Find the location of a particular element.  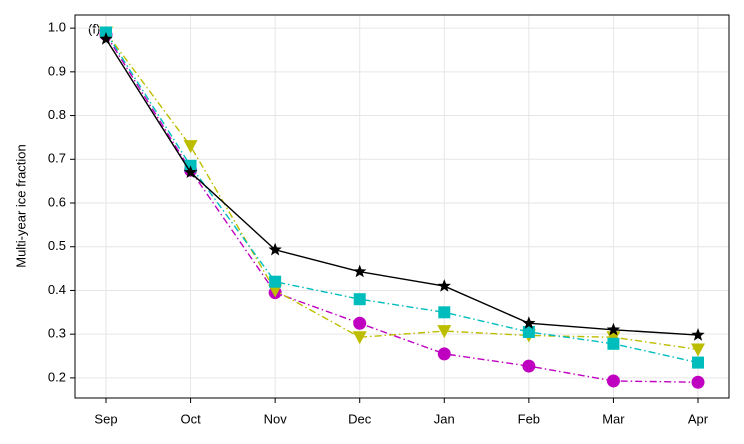

y-tick-label: 0.7 is located at coordinates (57, 158).